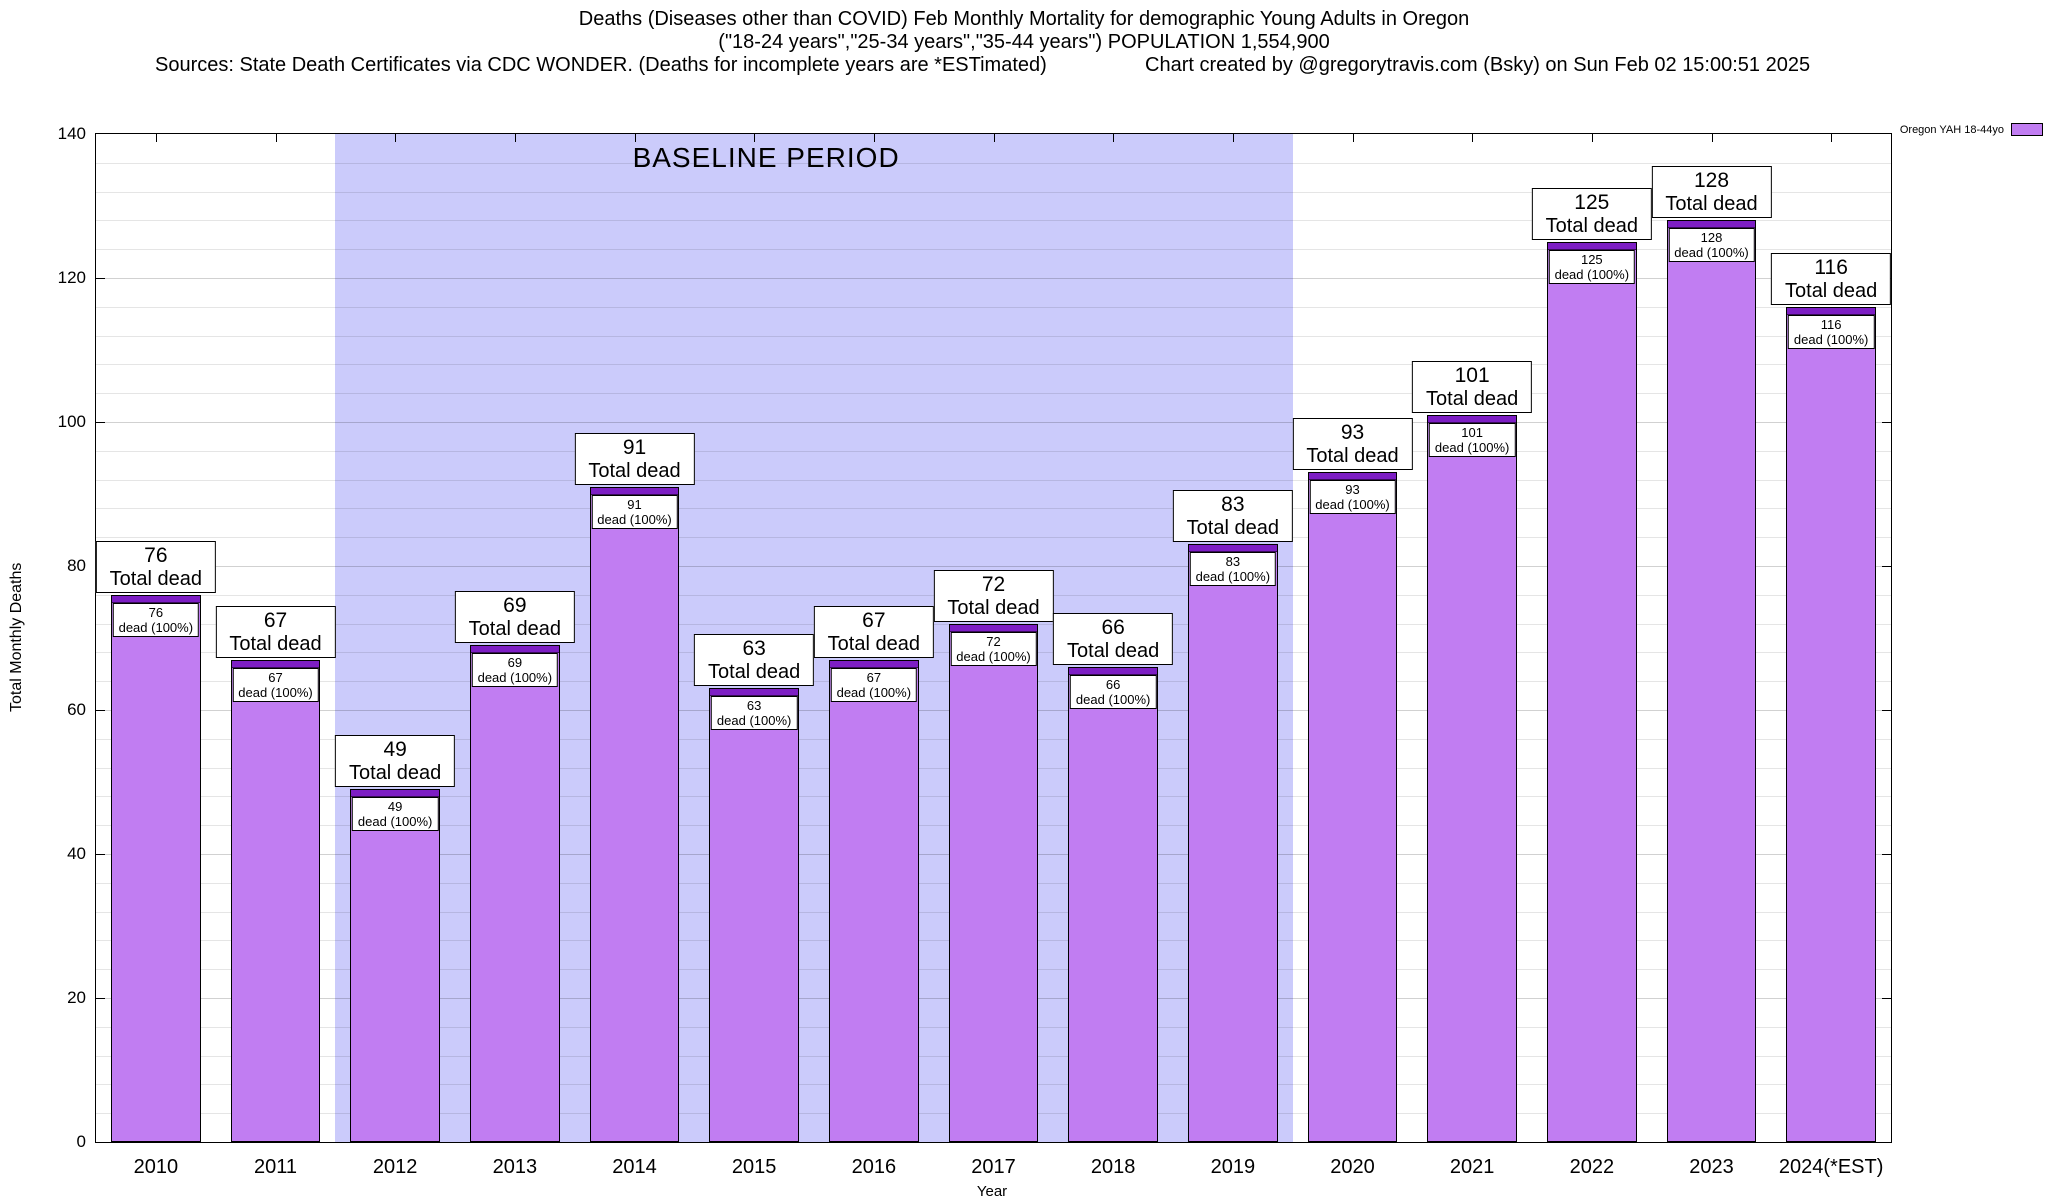 The height and width of the screenshot is (1200, 2048). I want to click on bar-breakdown-label: 49 dead (100%), so click(395, 814).